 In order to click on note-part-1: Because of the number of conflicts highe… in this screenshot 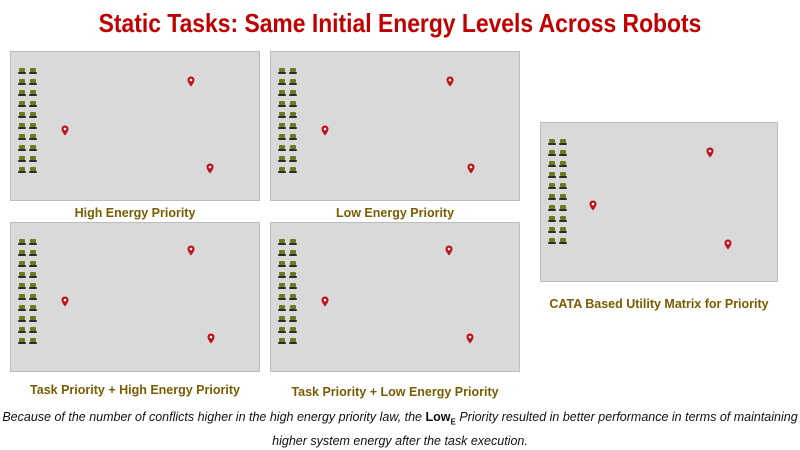, I will do `click(214, 417)`.